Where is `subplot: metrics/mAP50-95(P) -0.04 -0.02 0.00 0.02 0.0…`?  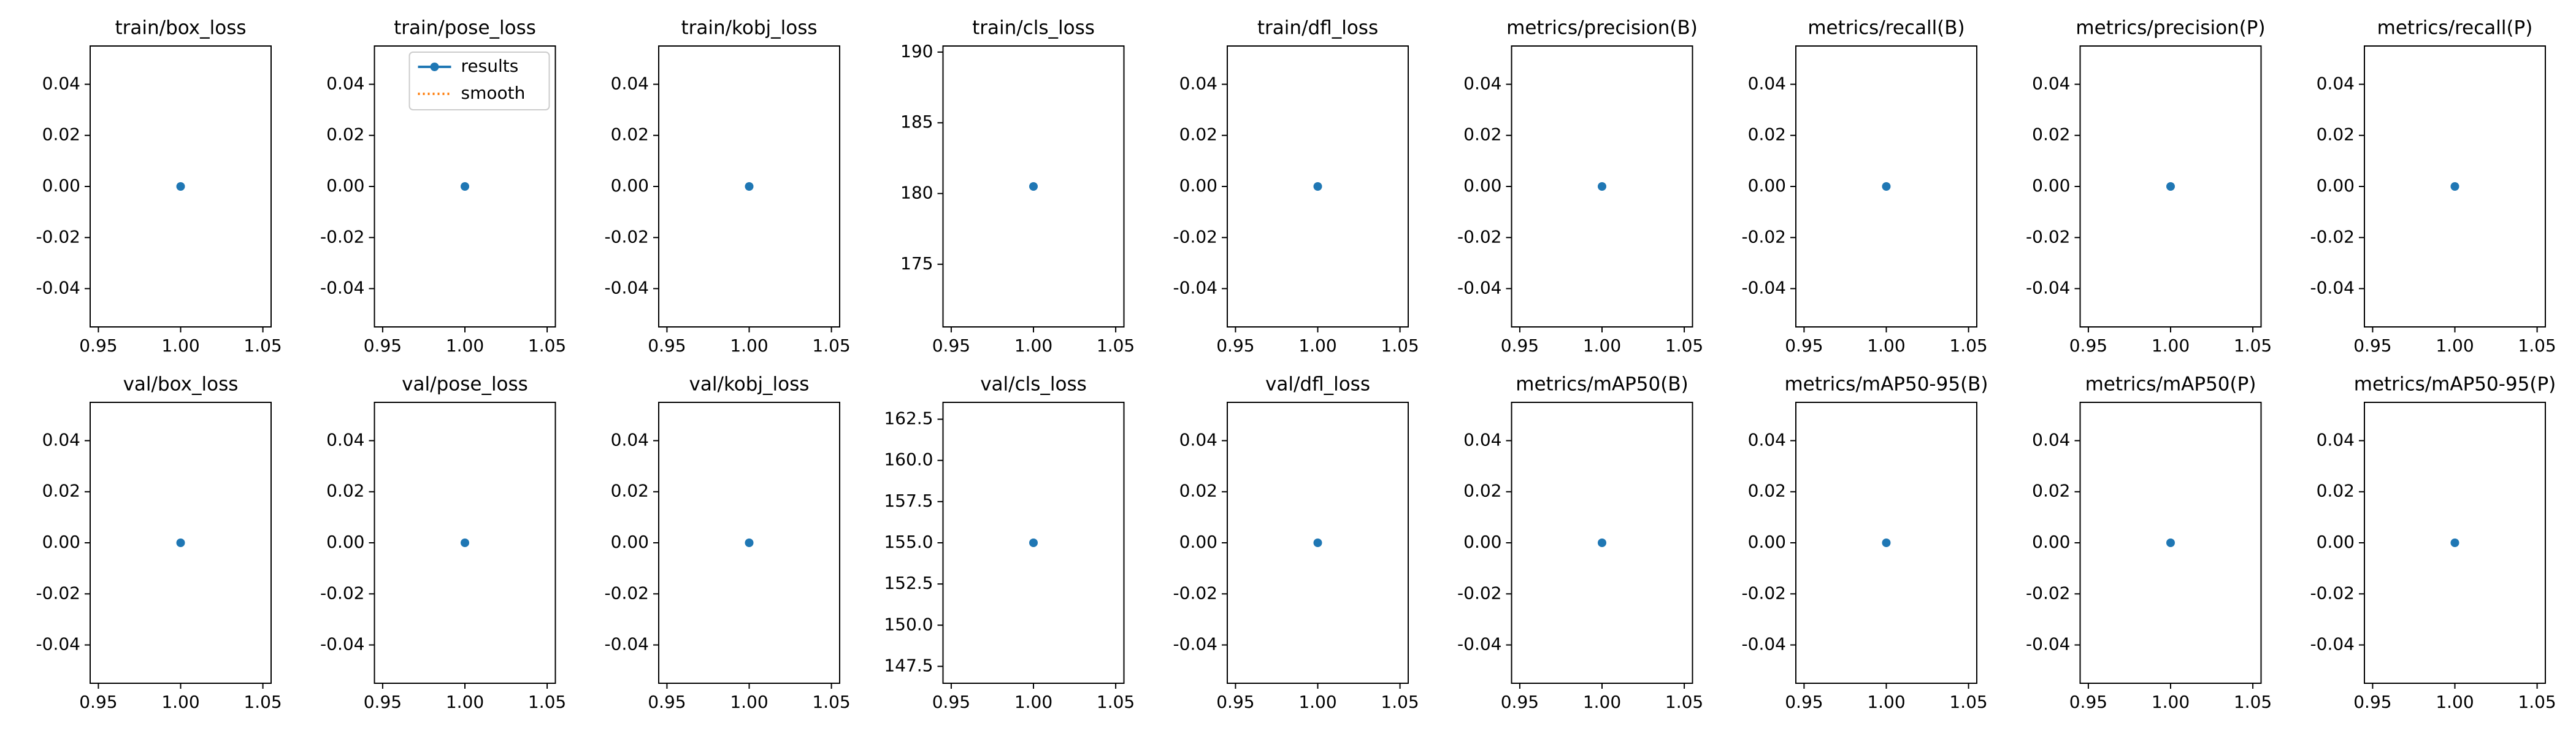 subplot: metrics/mAP50-95(P) -0.04 -0.02 0.00 0.02 0.0… is located at coordinates (2433, 543).